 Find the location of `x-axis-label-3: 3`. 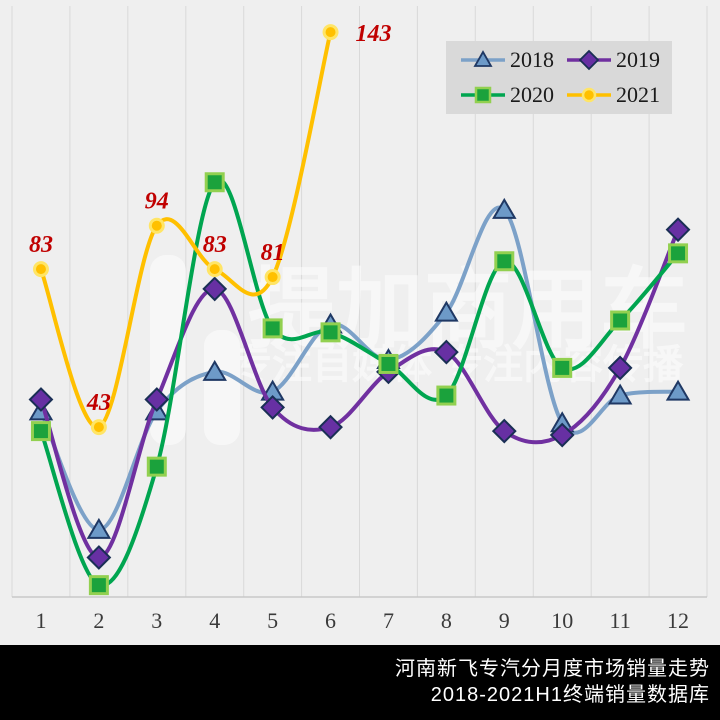

x-axis-label-3: 3 is located at coordinates (156, 620).